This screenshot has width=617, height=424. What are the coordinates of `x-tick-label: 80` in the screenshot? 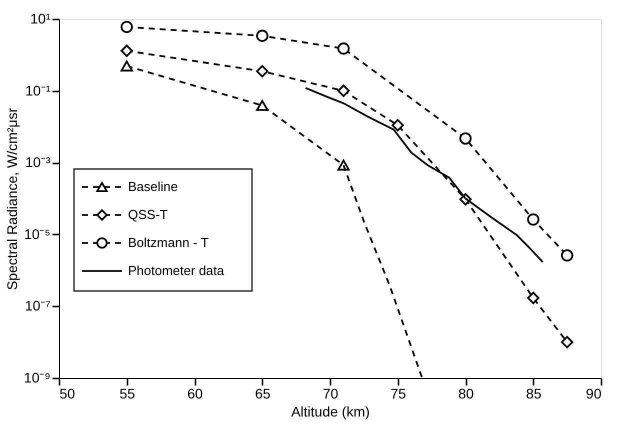 It's located at (466, 394).